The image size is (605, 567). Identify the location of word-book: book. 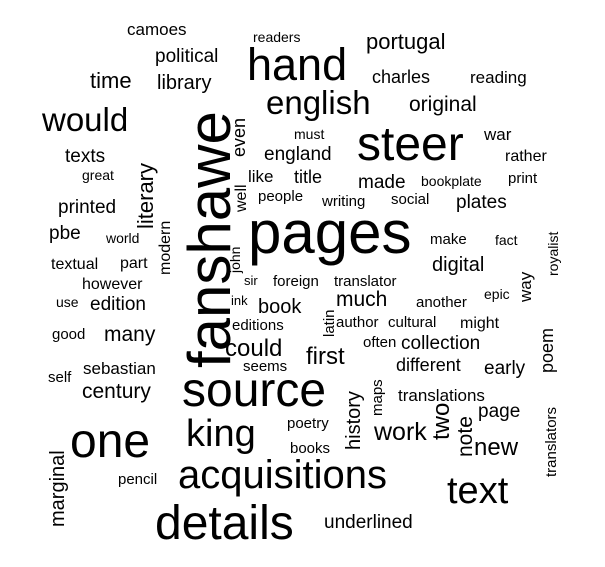
(280, 307).